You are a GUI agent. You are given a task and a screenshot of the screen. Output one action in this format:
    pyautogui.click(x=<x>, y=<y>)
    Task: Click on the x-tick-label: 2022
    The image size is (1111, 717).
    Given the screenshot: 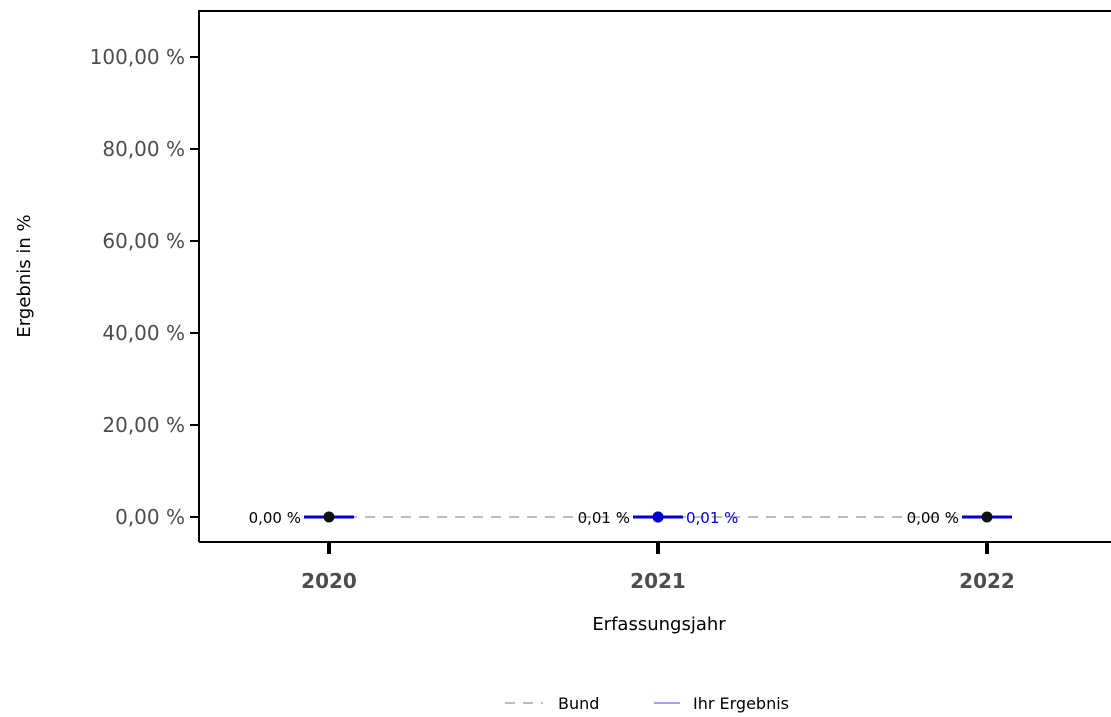 What is the action you would take?
    pyautogui.click(x=987, y=581)
    